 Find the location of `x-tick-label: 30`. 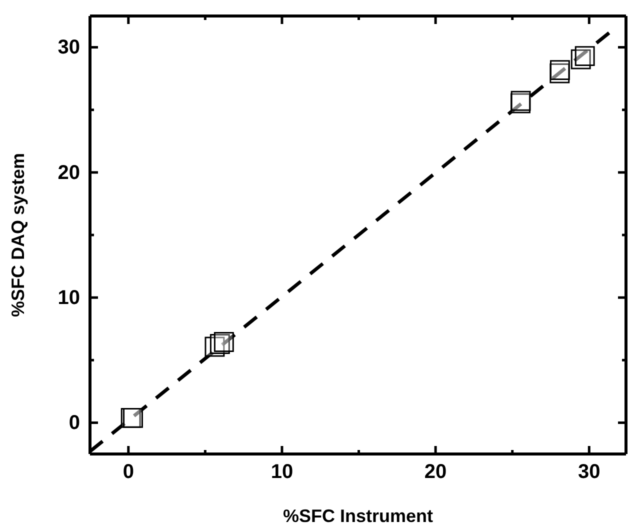

x-tick-label: 30 is located at coordinates (589, 472).